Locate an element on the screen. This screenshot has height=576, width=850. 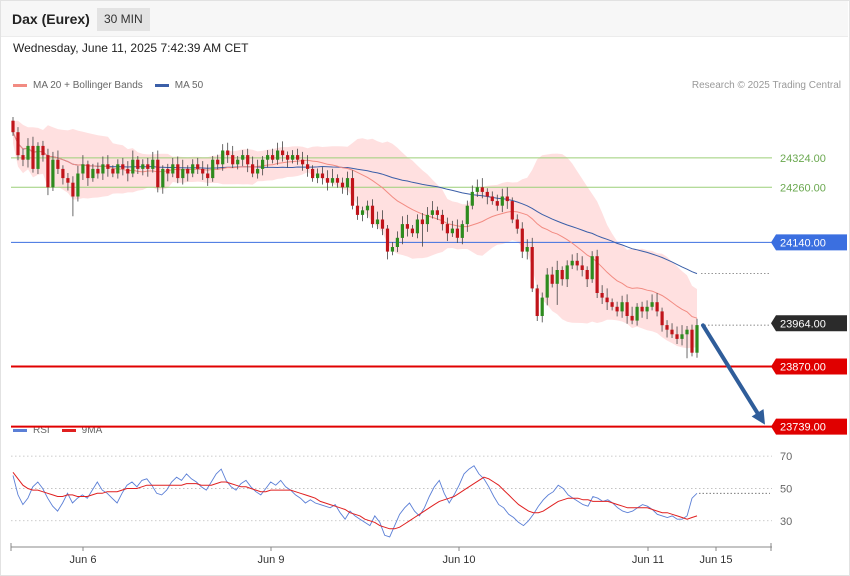
legend-ma20: MA 20 + Bollinger Bands is located at coordinates (78, 85).